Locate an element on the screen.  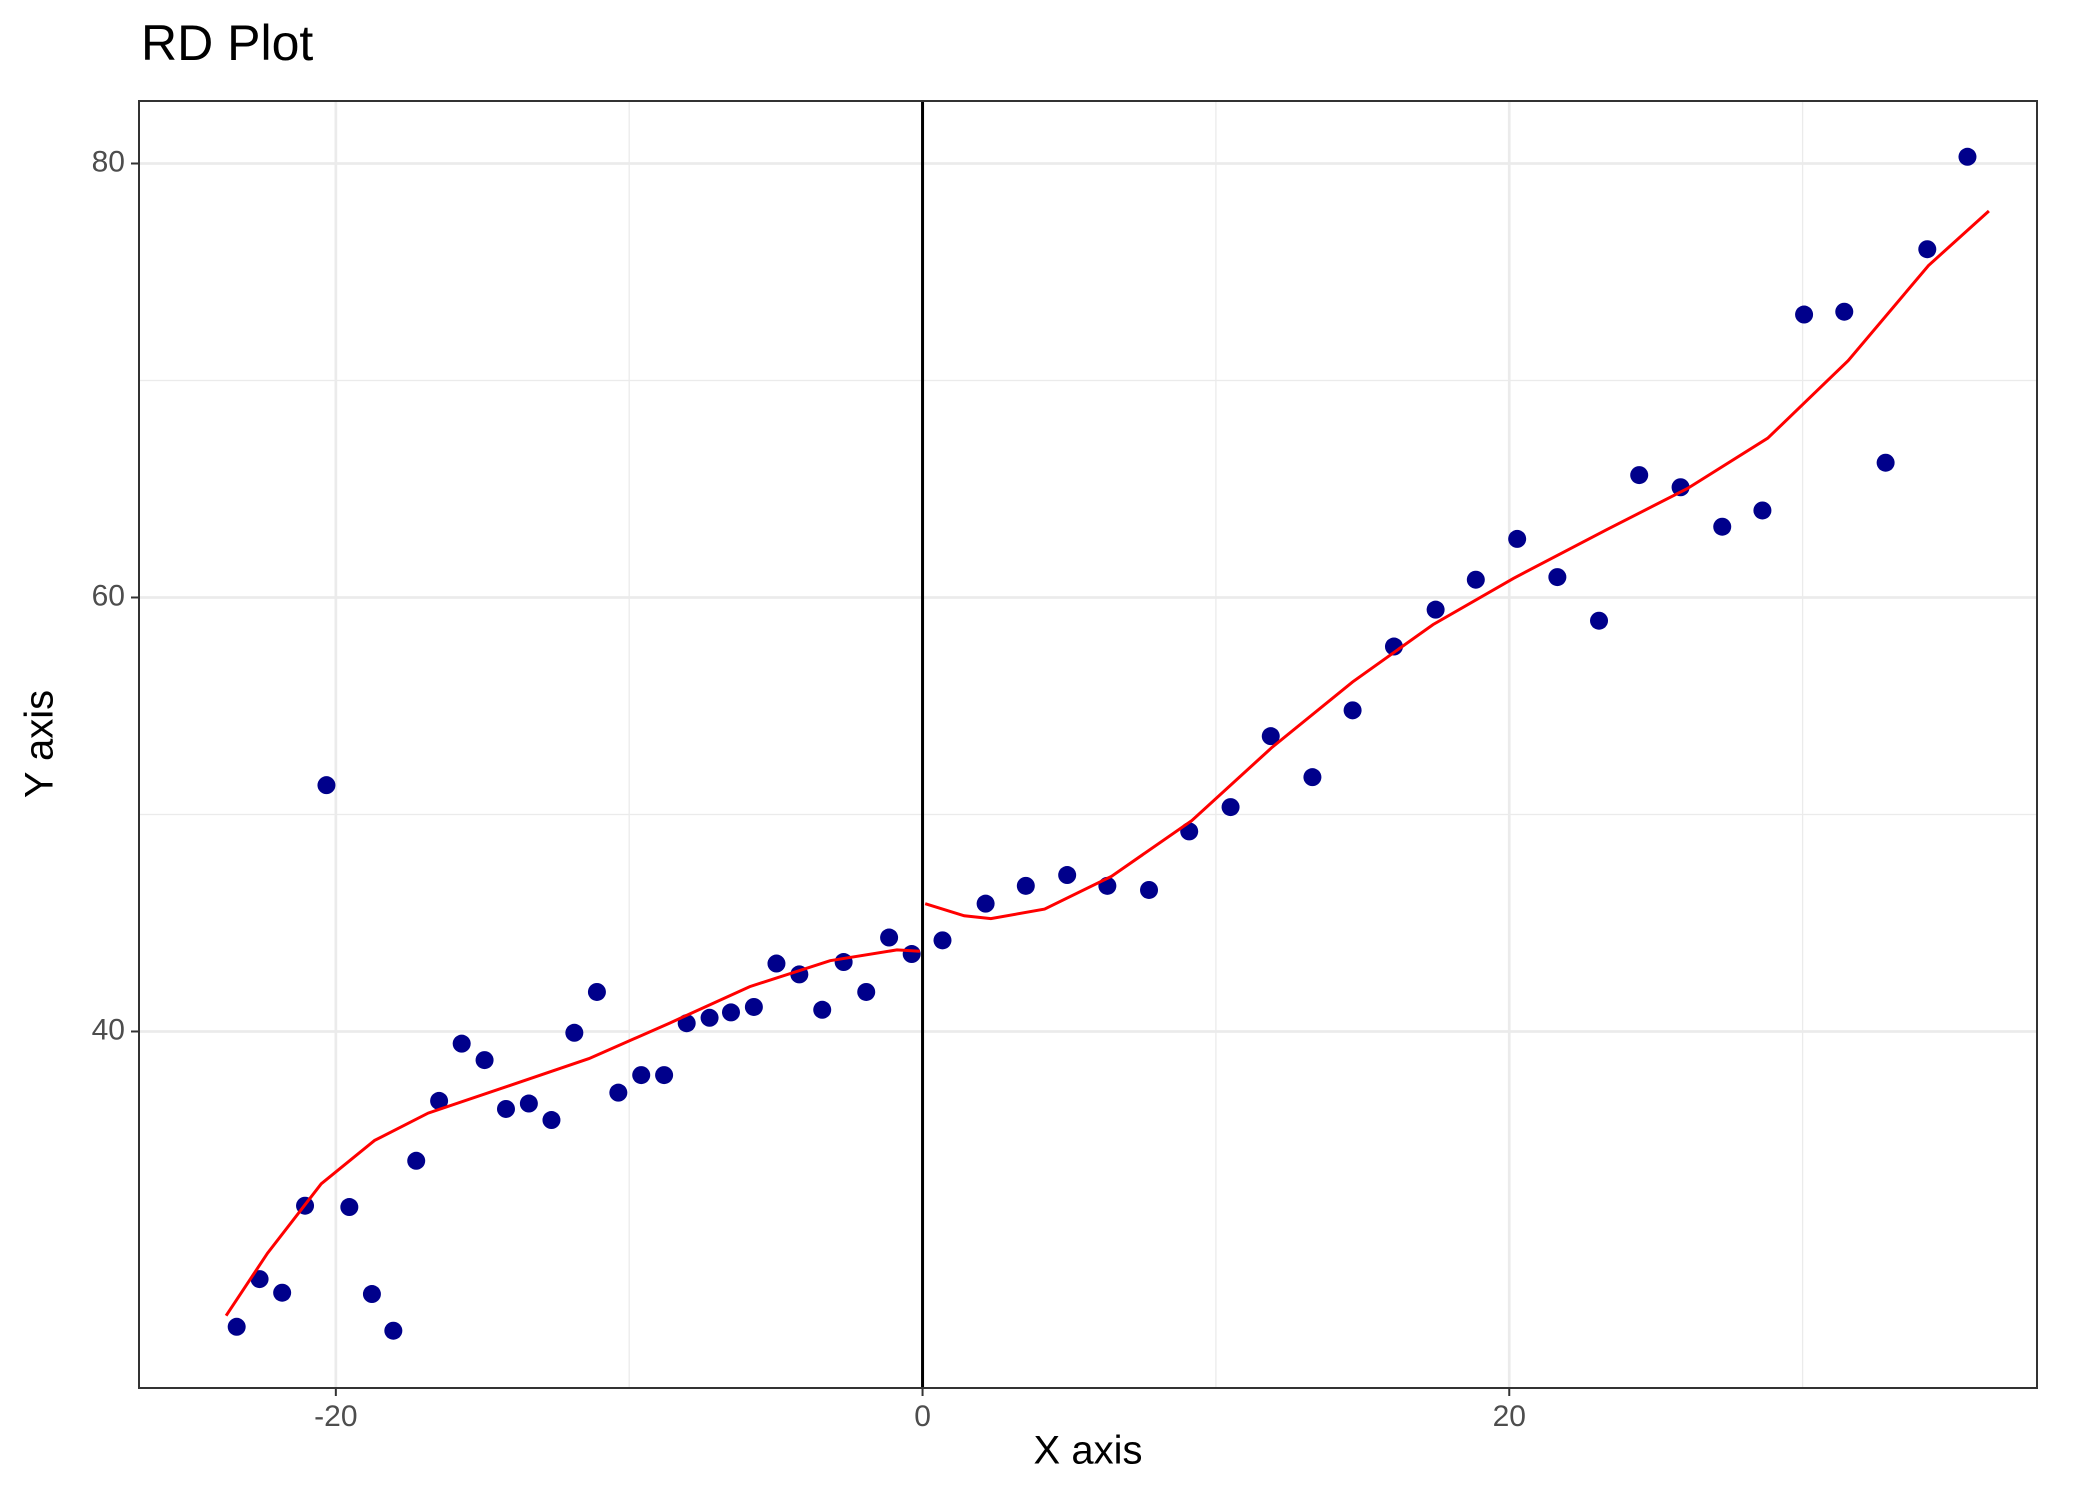
y-axis-title: Y axis is located at coordinates (40, 744).